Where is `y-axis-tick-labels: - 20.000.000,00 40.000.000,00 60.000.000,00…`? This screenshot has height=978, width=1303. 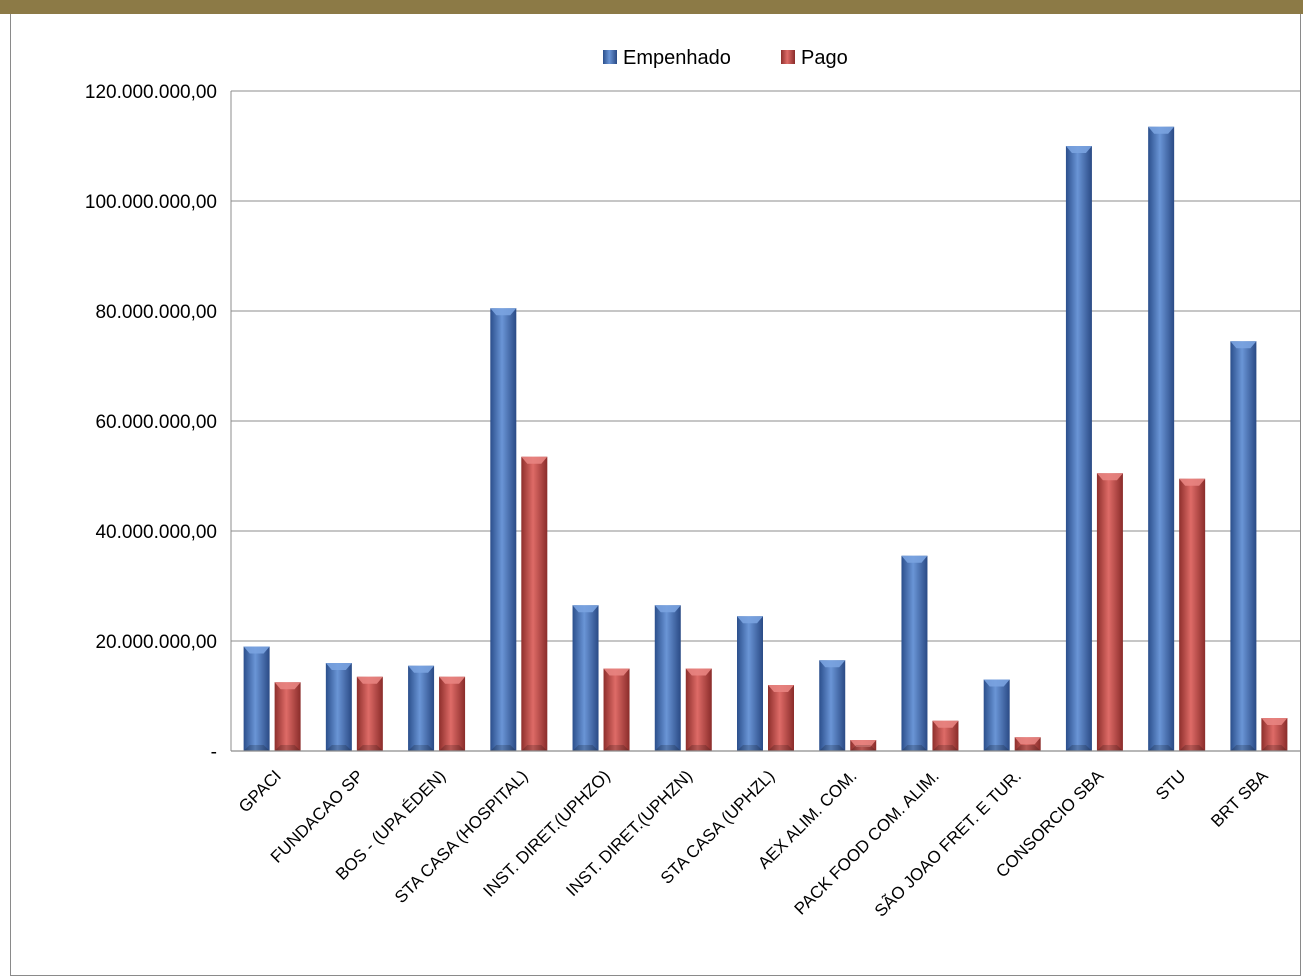
y-axis-tick-labels: - 20.000.000,00 40.000.000,00 60.000.000,00… is located at coordinates (151, 422).